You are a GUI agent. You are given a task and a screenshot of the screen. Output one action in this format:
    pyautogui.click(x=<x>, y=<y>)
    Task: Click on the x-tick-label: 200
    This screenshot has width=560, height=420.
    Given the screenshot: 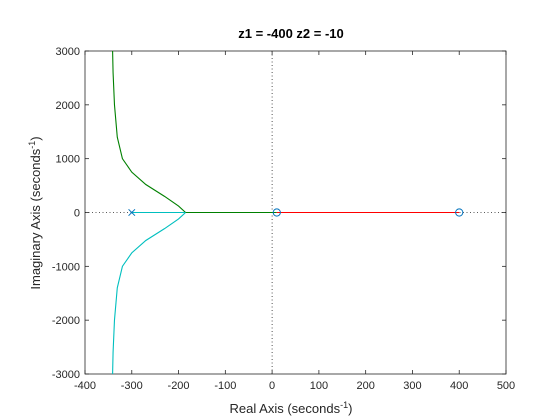 What is the action you would take?
    pyautogui.click(x=365, y=386)
    